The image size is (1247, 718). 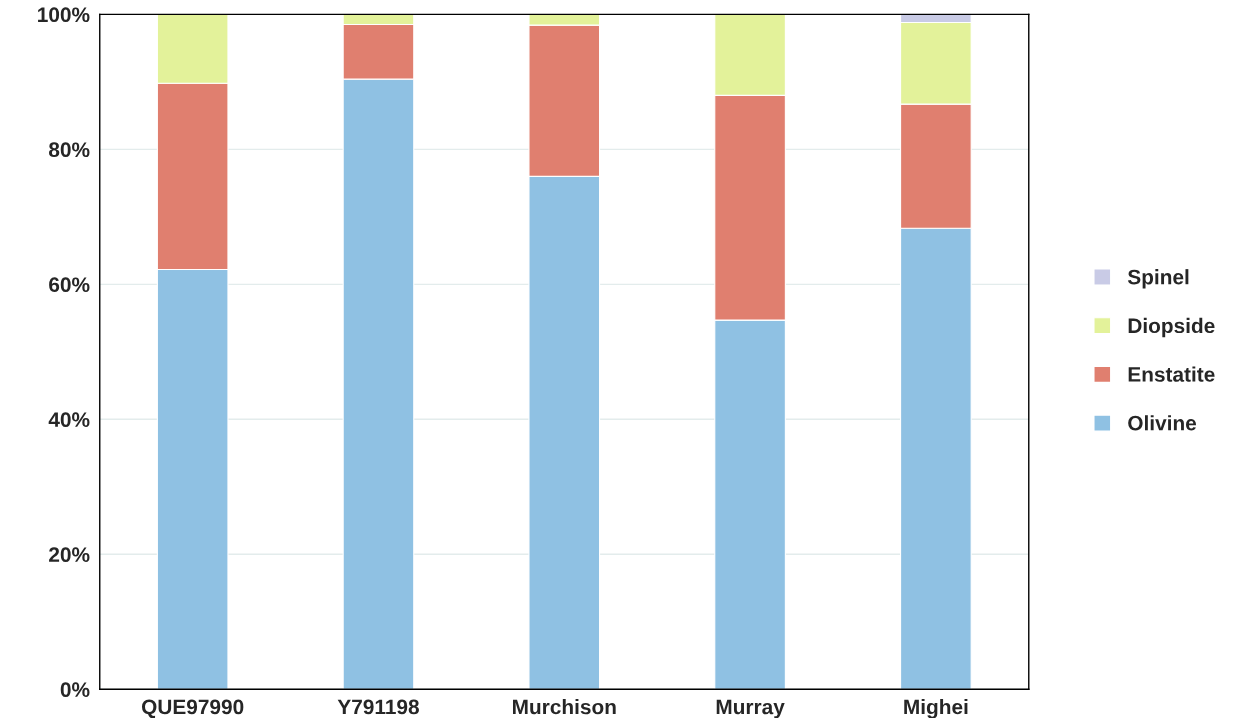 I want to click on x-tick-label: QUE97990, so click(x=192, y=708).